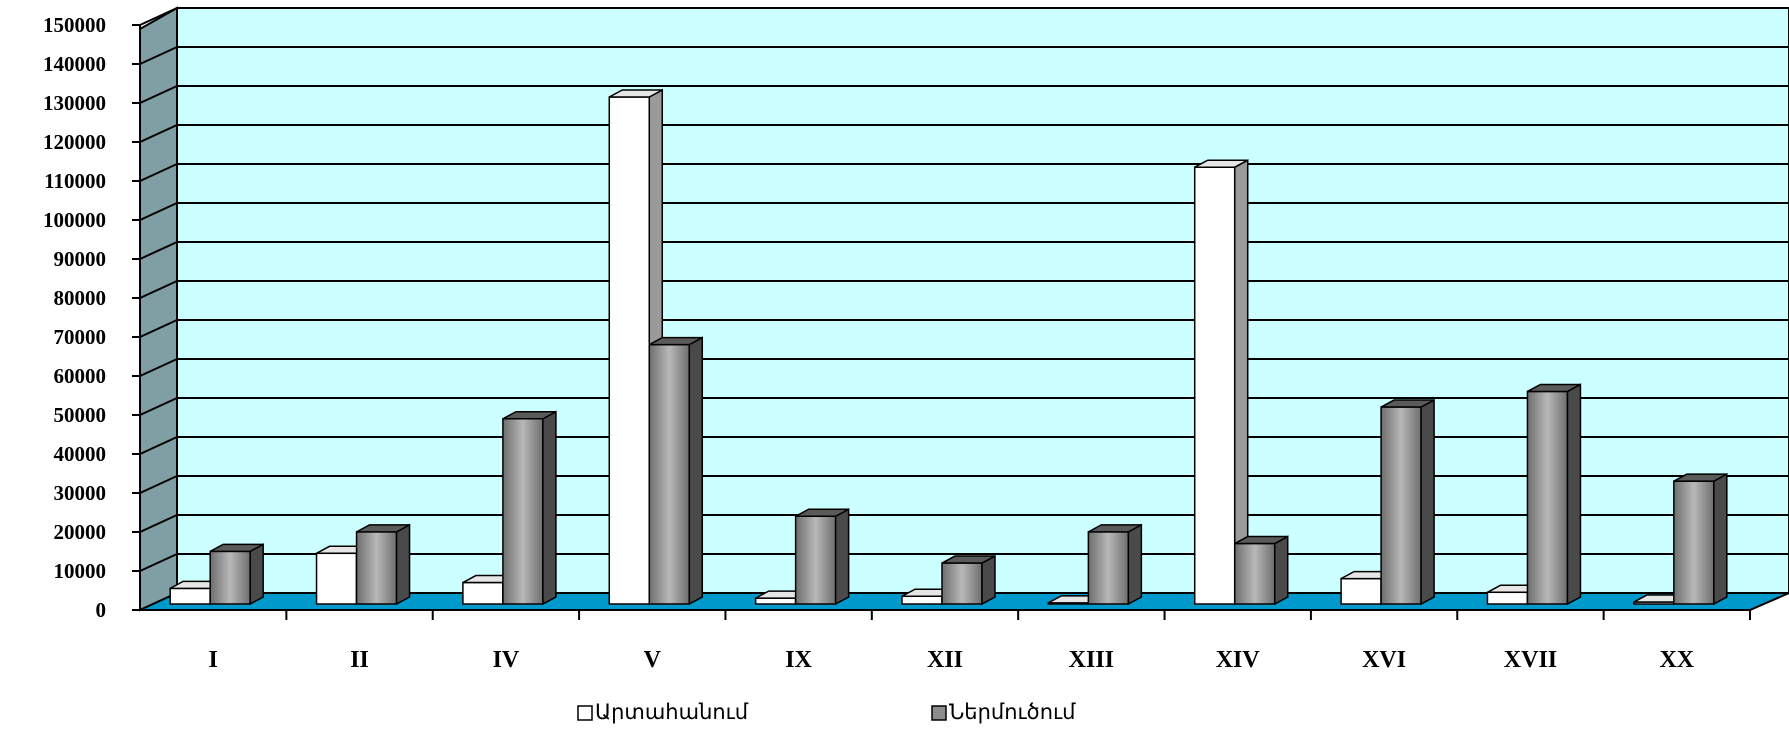 This screenshot has height=731, width=1789. What do you see at coordinates (80, 454) in the screenshot?
I see `y-tick-label: 40000` at bounding box center [80, 454].